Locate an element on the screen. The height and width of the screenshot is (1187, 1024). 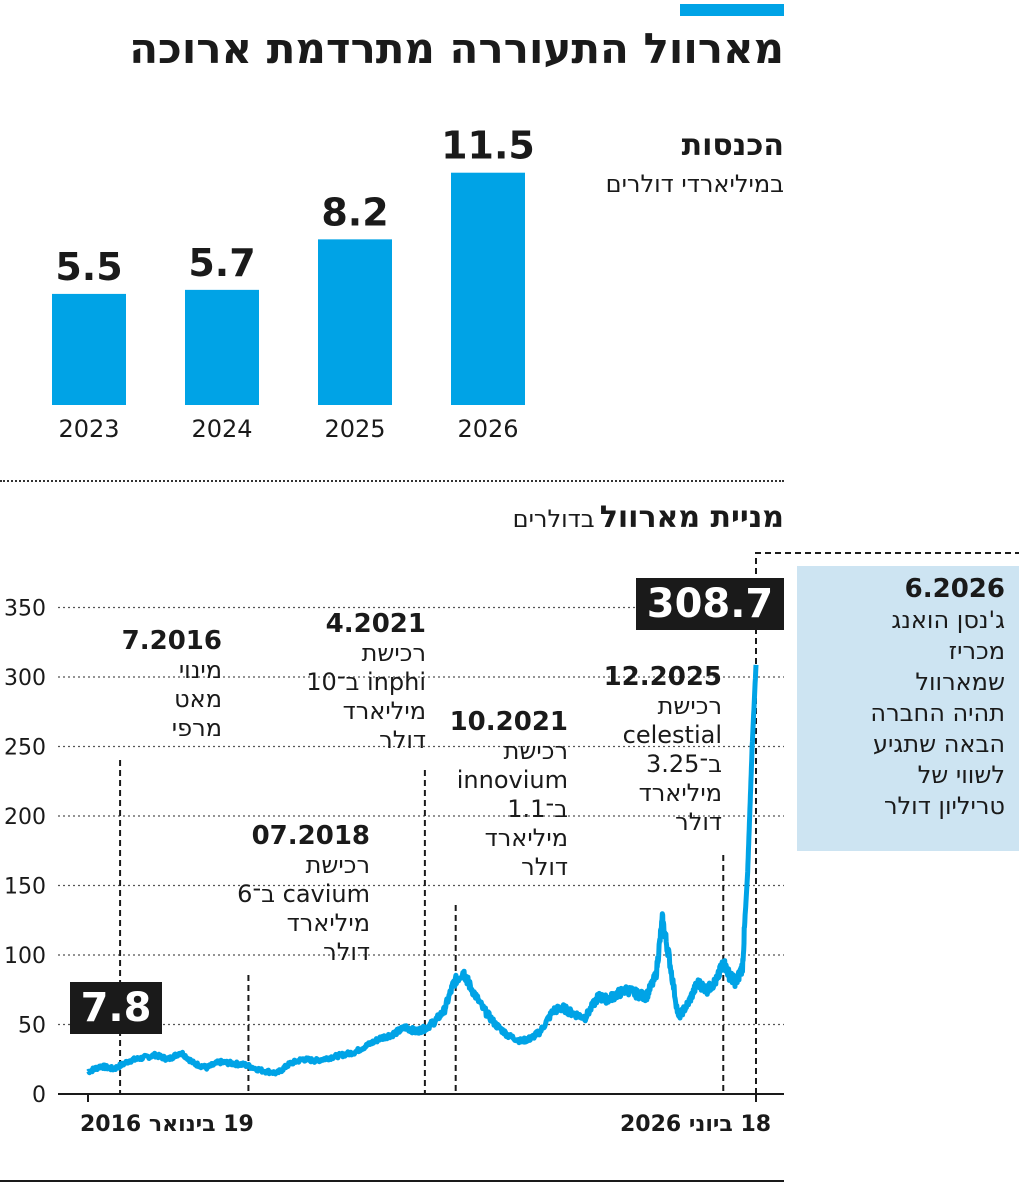
accent-bar is located at coordinates (732, 10).